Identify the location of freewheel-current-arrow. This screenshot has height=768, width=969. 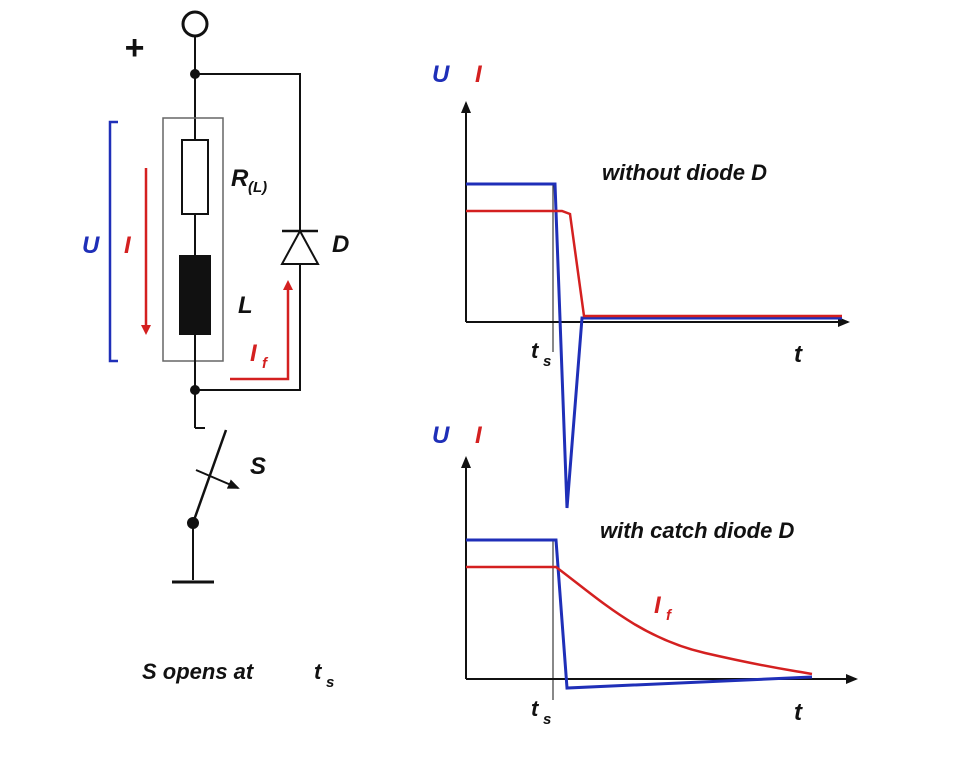
(261, 330).